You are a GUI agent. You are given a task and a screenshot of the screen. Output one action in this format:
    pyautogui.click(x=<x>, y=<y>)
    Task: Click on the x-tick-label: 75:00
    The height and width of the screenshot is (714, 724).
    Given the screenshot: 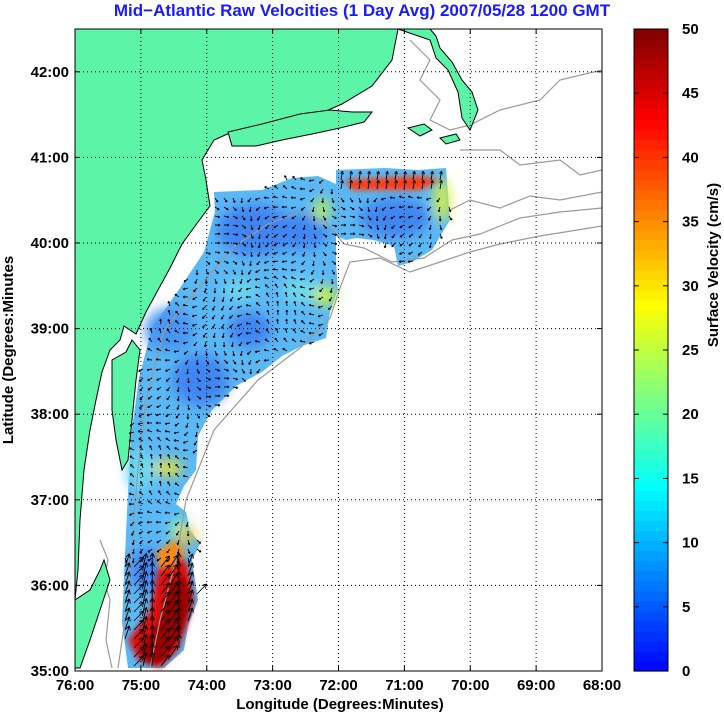 What is the action you would take?
    pyautogui.click(x=141, y=685)
    